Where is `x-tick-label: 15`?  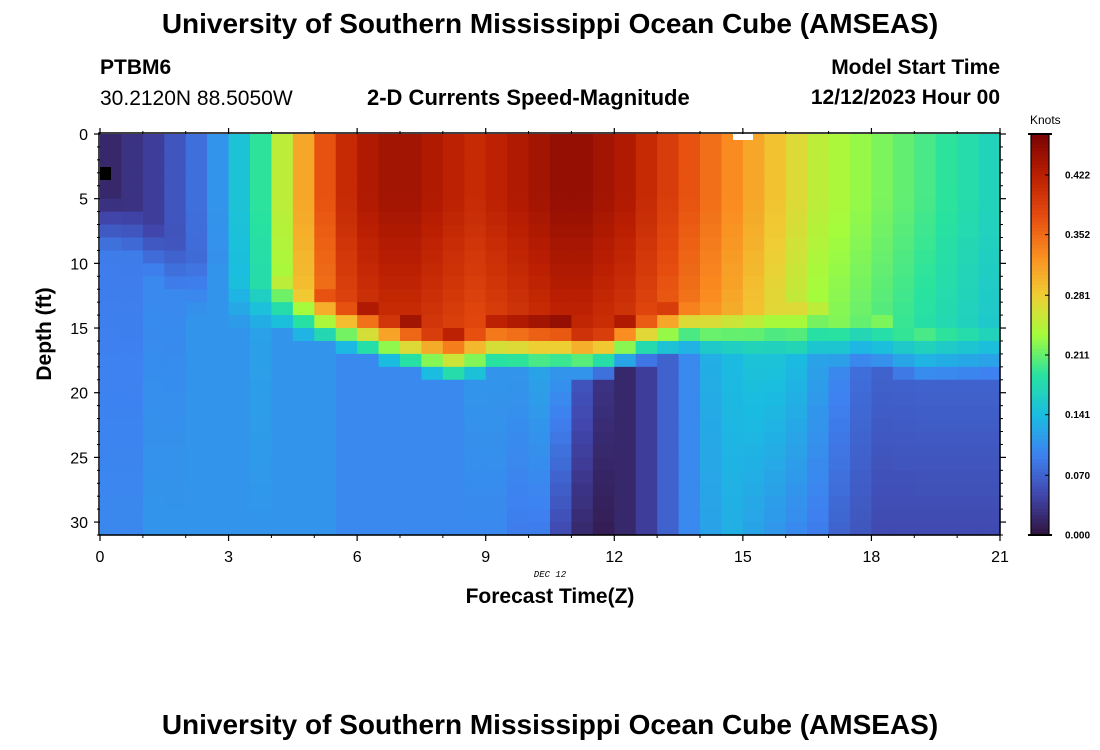 x-tick-label: 15 is located at coordinates (743, 557).